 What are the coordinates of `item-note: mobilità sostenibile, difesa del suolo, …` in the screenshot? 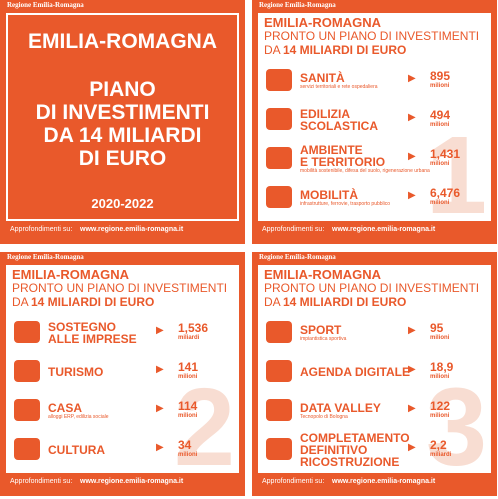 It's located at (365, 170).